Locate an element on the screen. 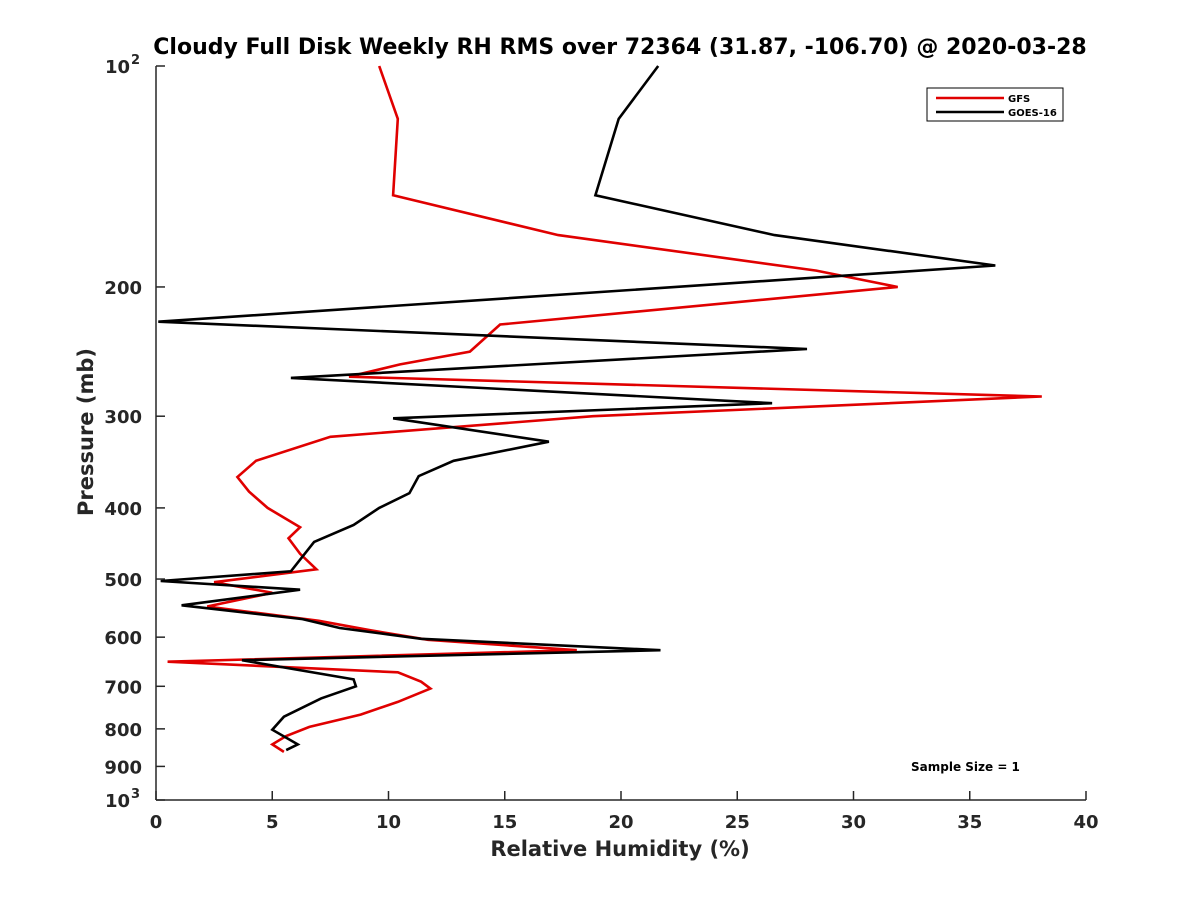  x-tick-label: 5 is located at coordinates (272, 822).